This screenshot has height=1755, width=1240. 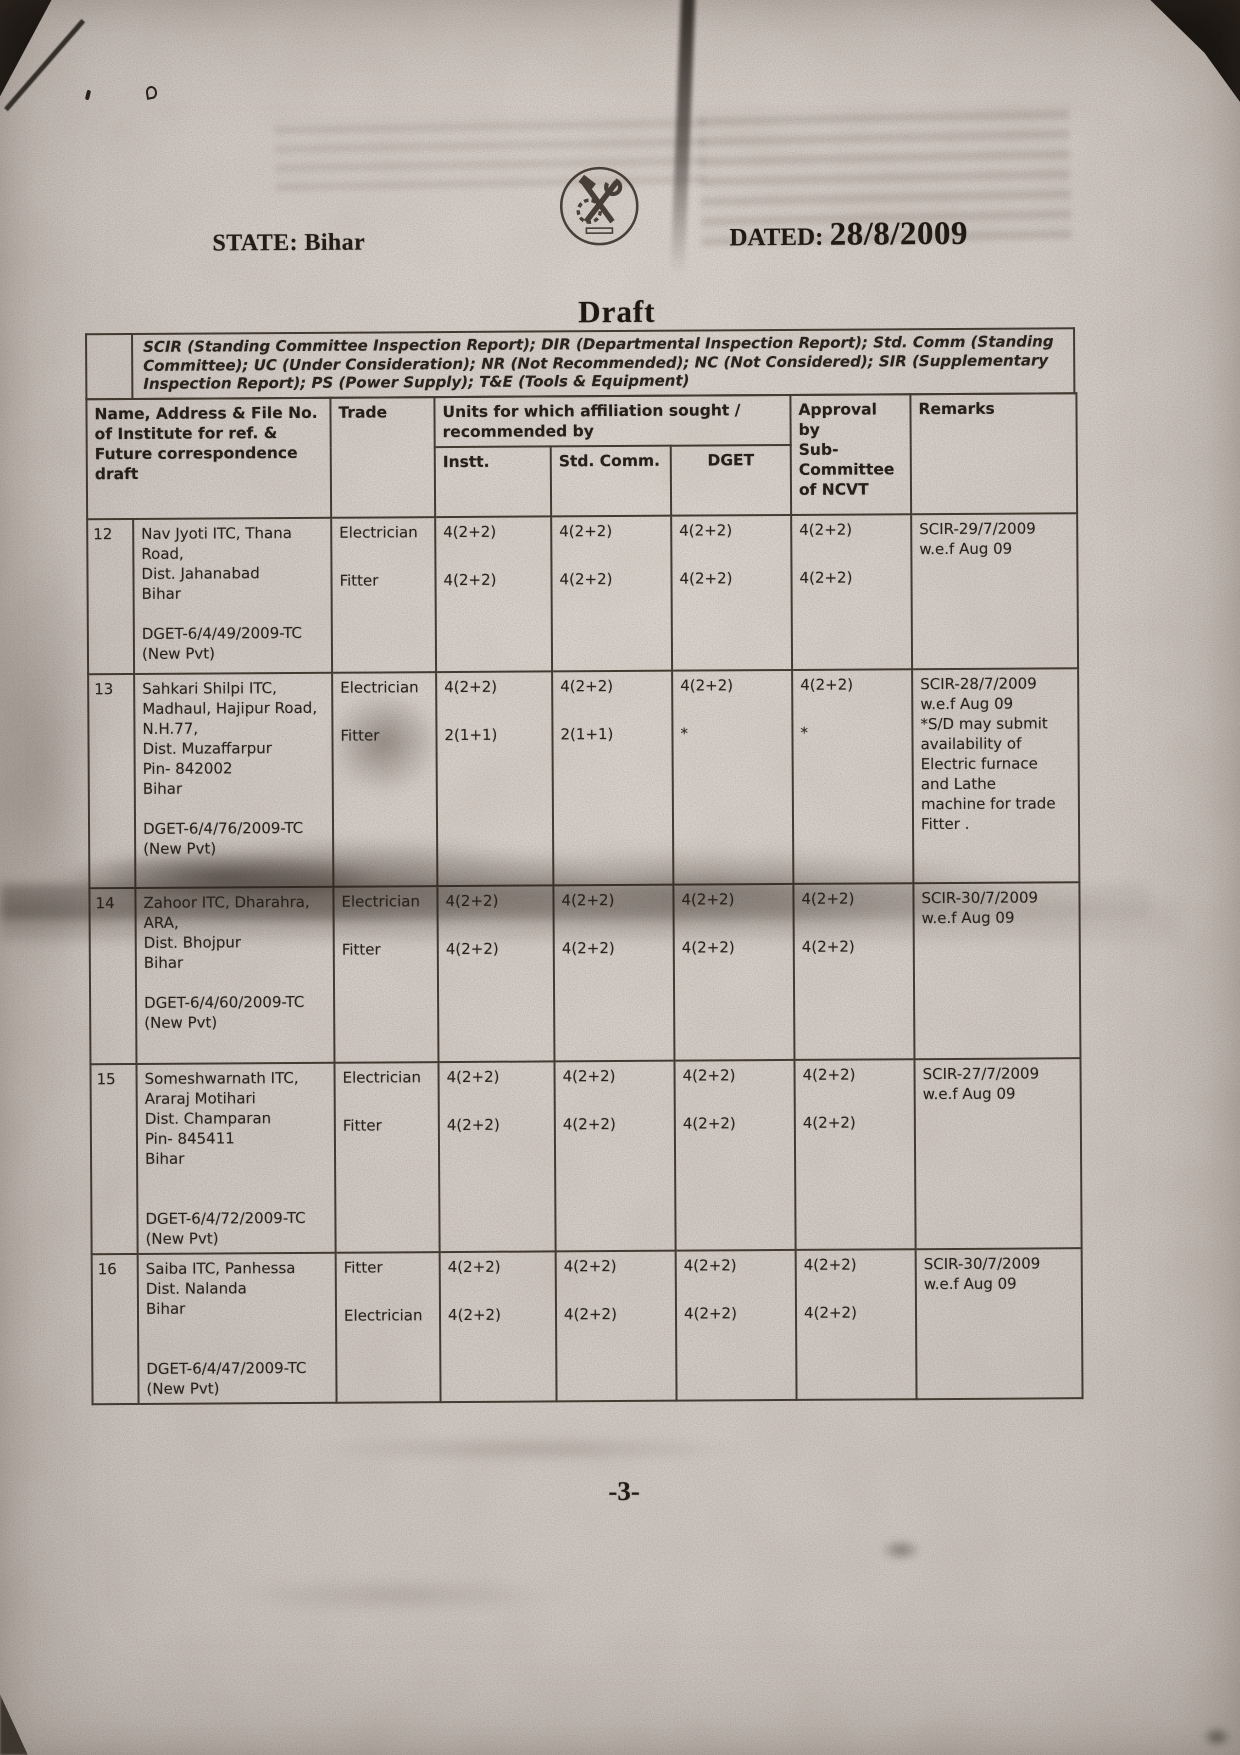 What do you see at coordinates (388, 1327) in the screenshot?
I see `trade-cell: Fitter Electrician` at bounding box center [388, 1327].